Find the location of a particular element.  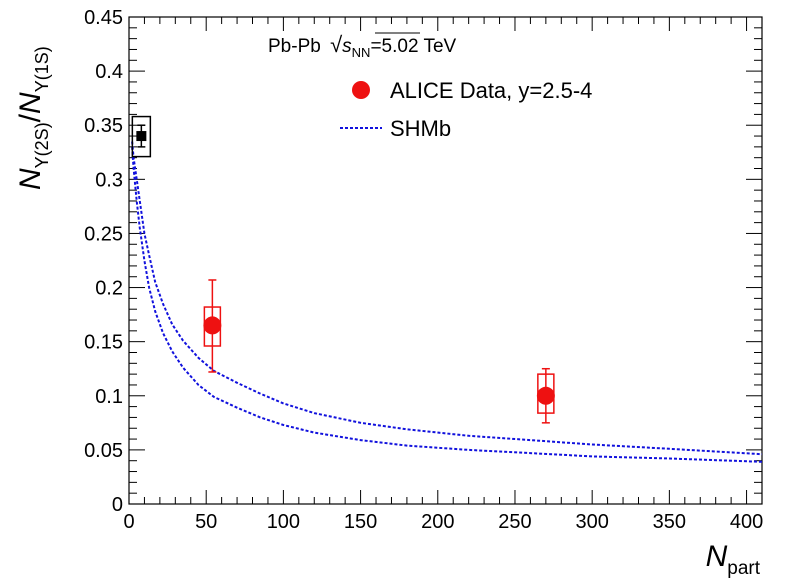

annotation-s: s is located at coordinates (347, 46).